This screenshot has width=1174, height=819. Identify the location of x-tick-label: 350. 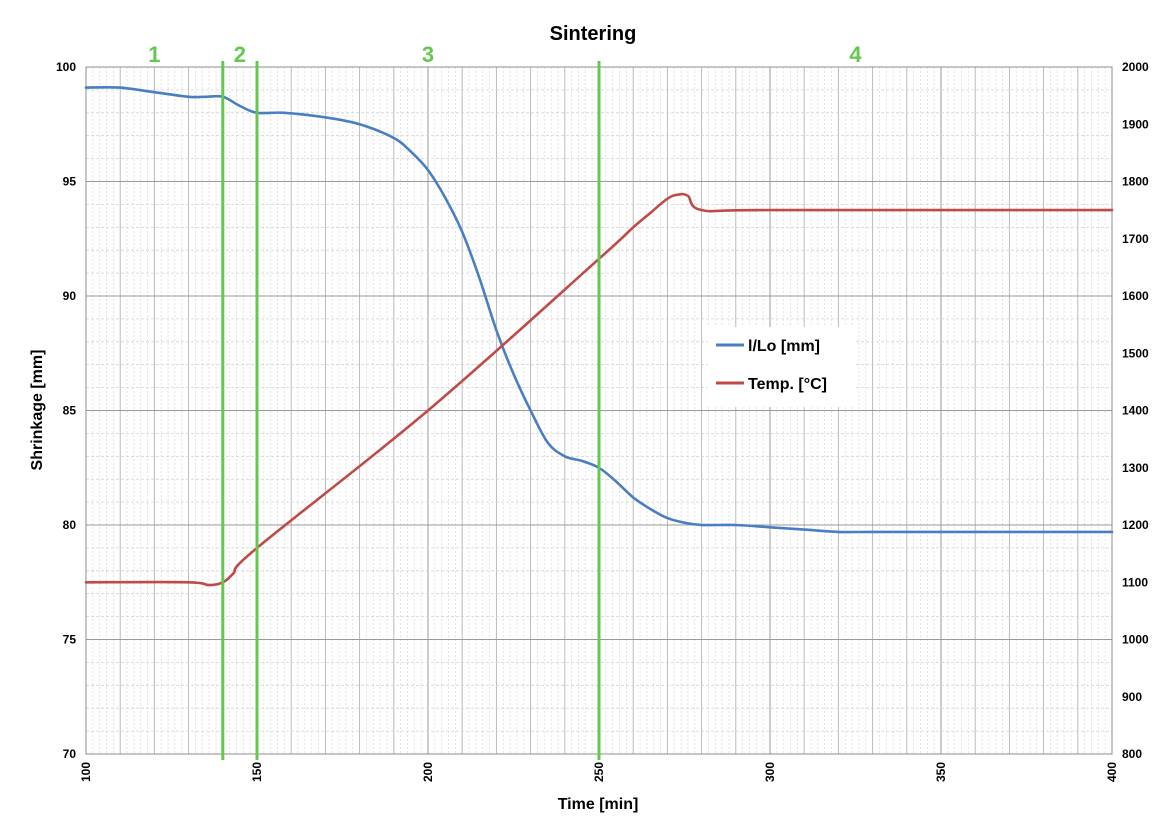
(941, 772).